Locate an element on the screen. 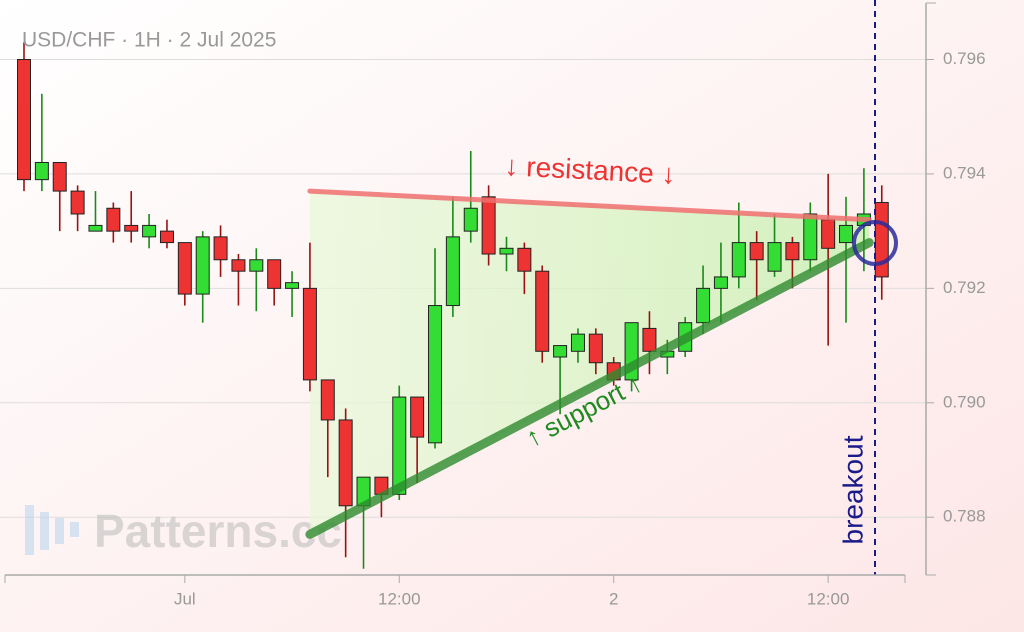 This screenshot has height=632, width=1024. y-tick-label: 0.790 is located at coordinates (964, 401).